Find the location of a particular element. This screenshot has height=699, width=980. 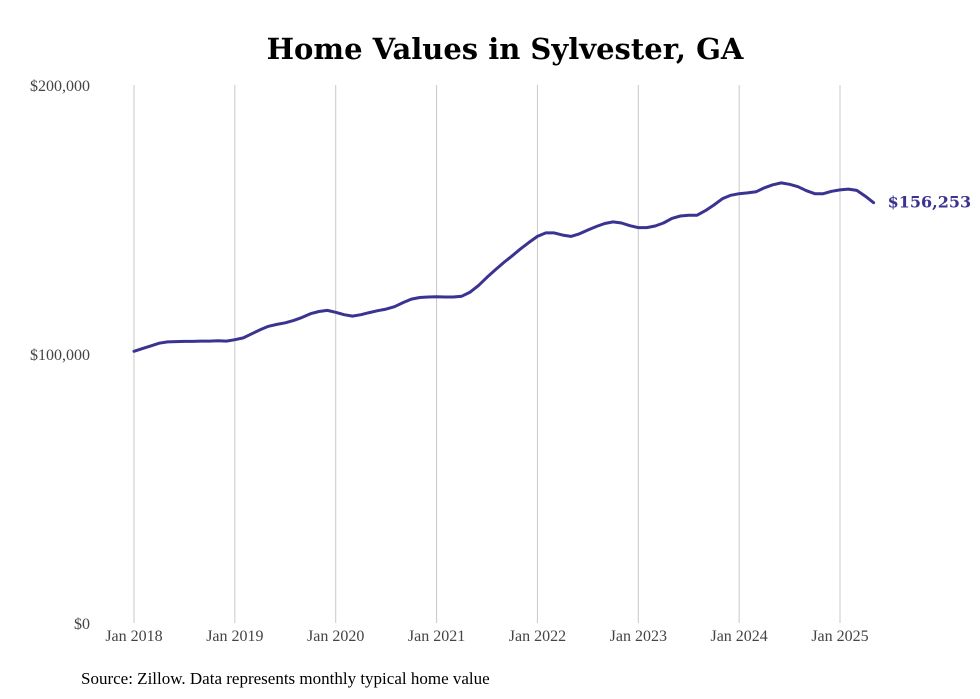

y-tick-label-0: $0 is located at coordinates (82, 624).